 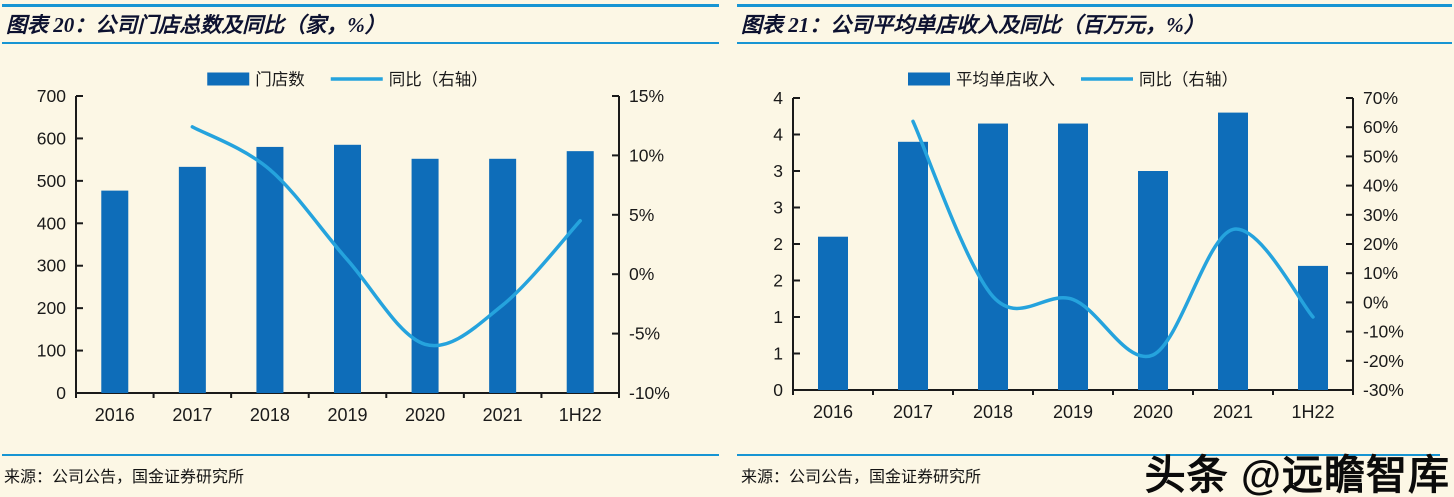 I want to click on right-tick-label: 30%, so click(x=1380, y=215).